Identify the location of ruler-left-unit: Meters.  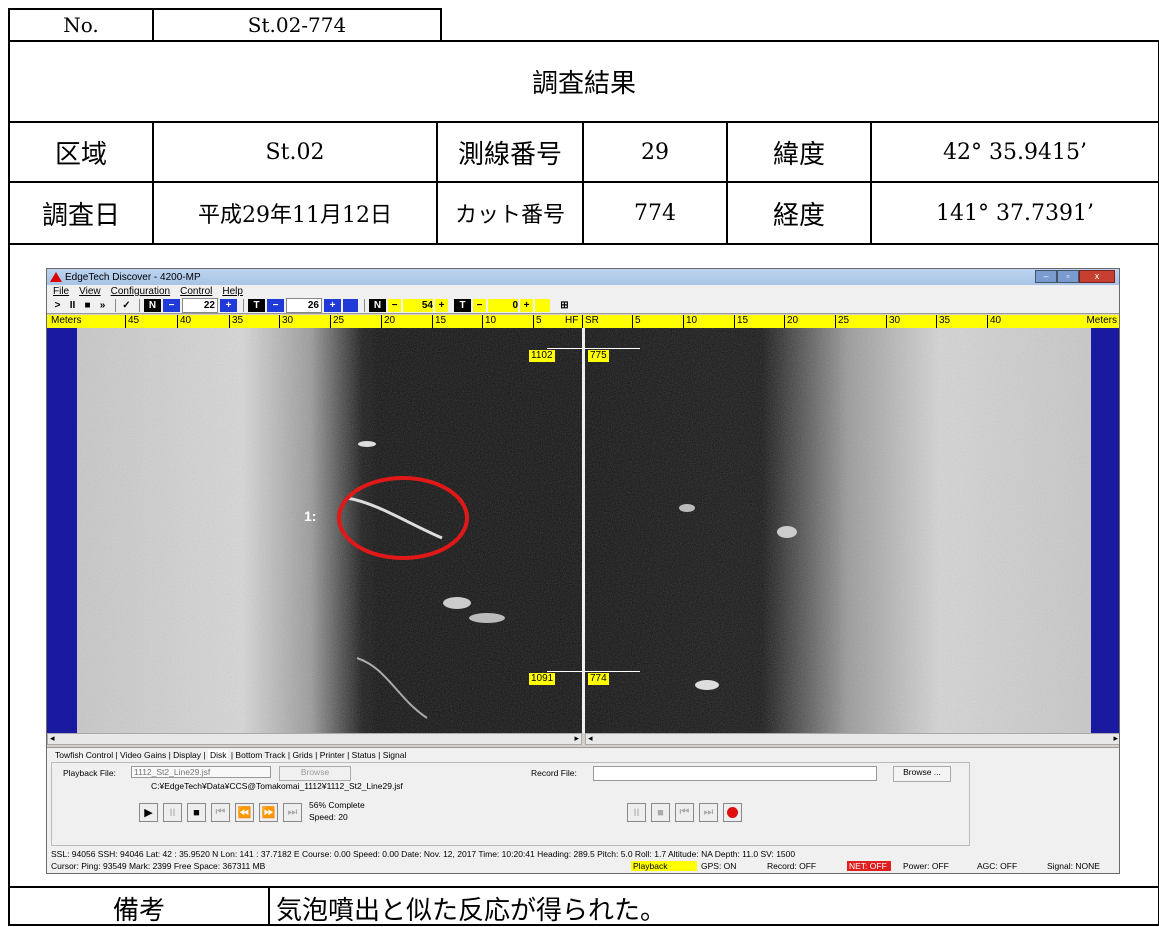
(66, 320).